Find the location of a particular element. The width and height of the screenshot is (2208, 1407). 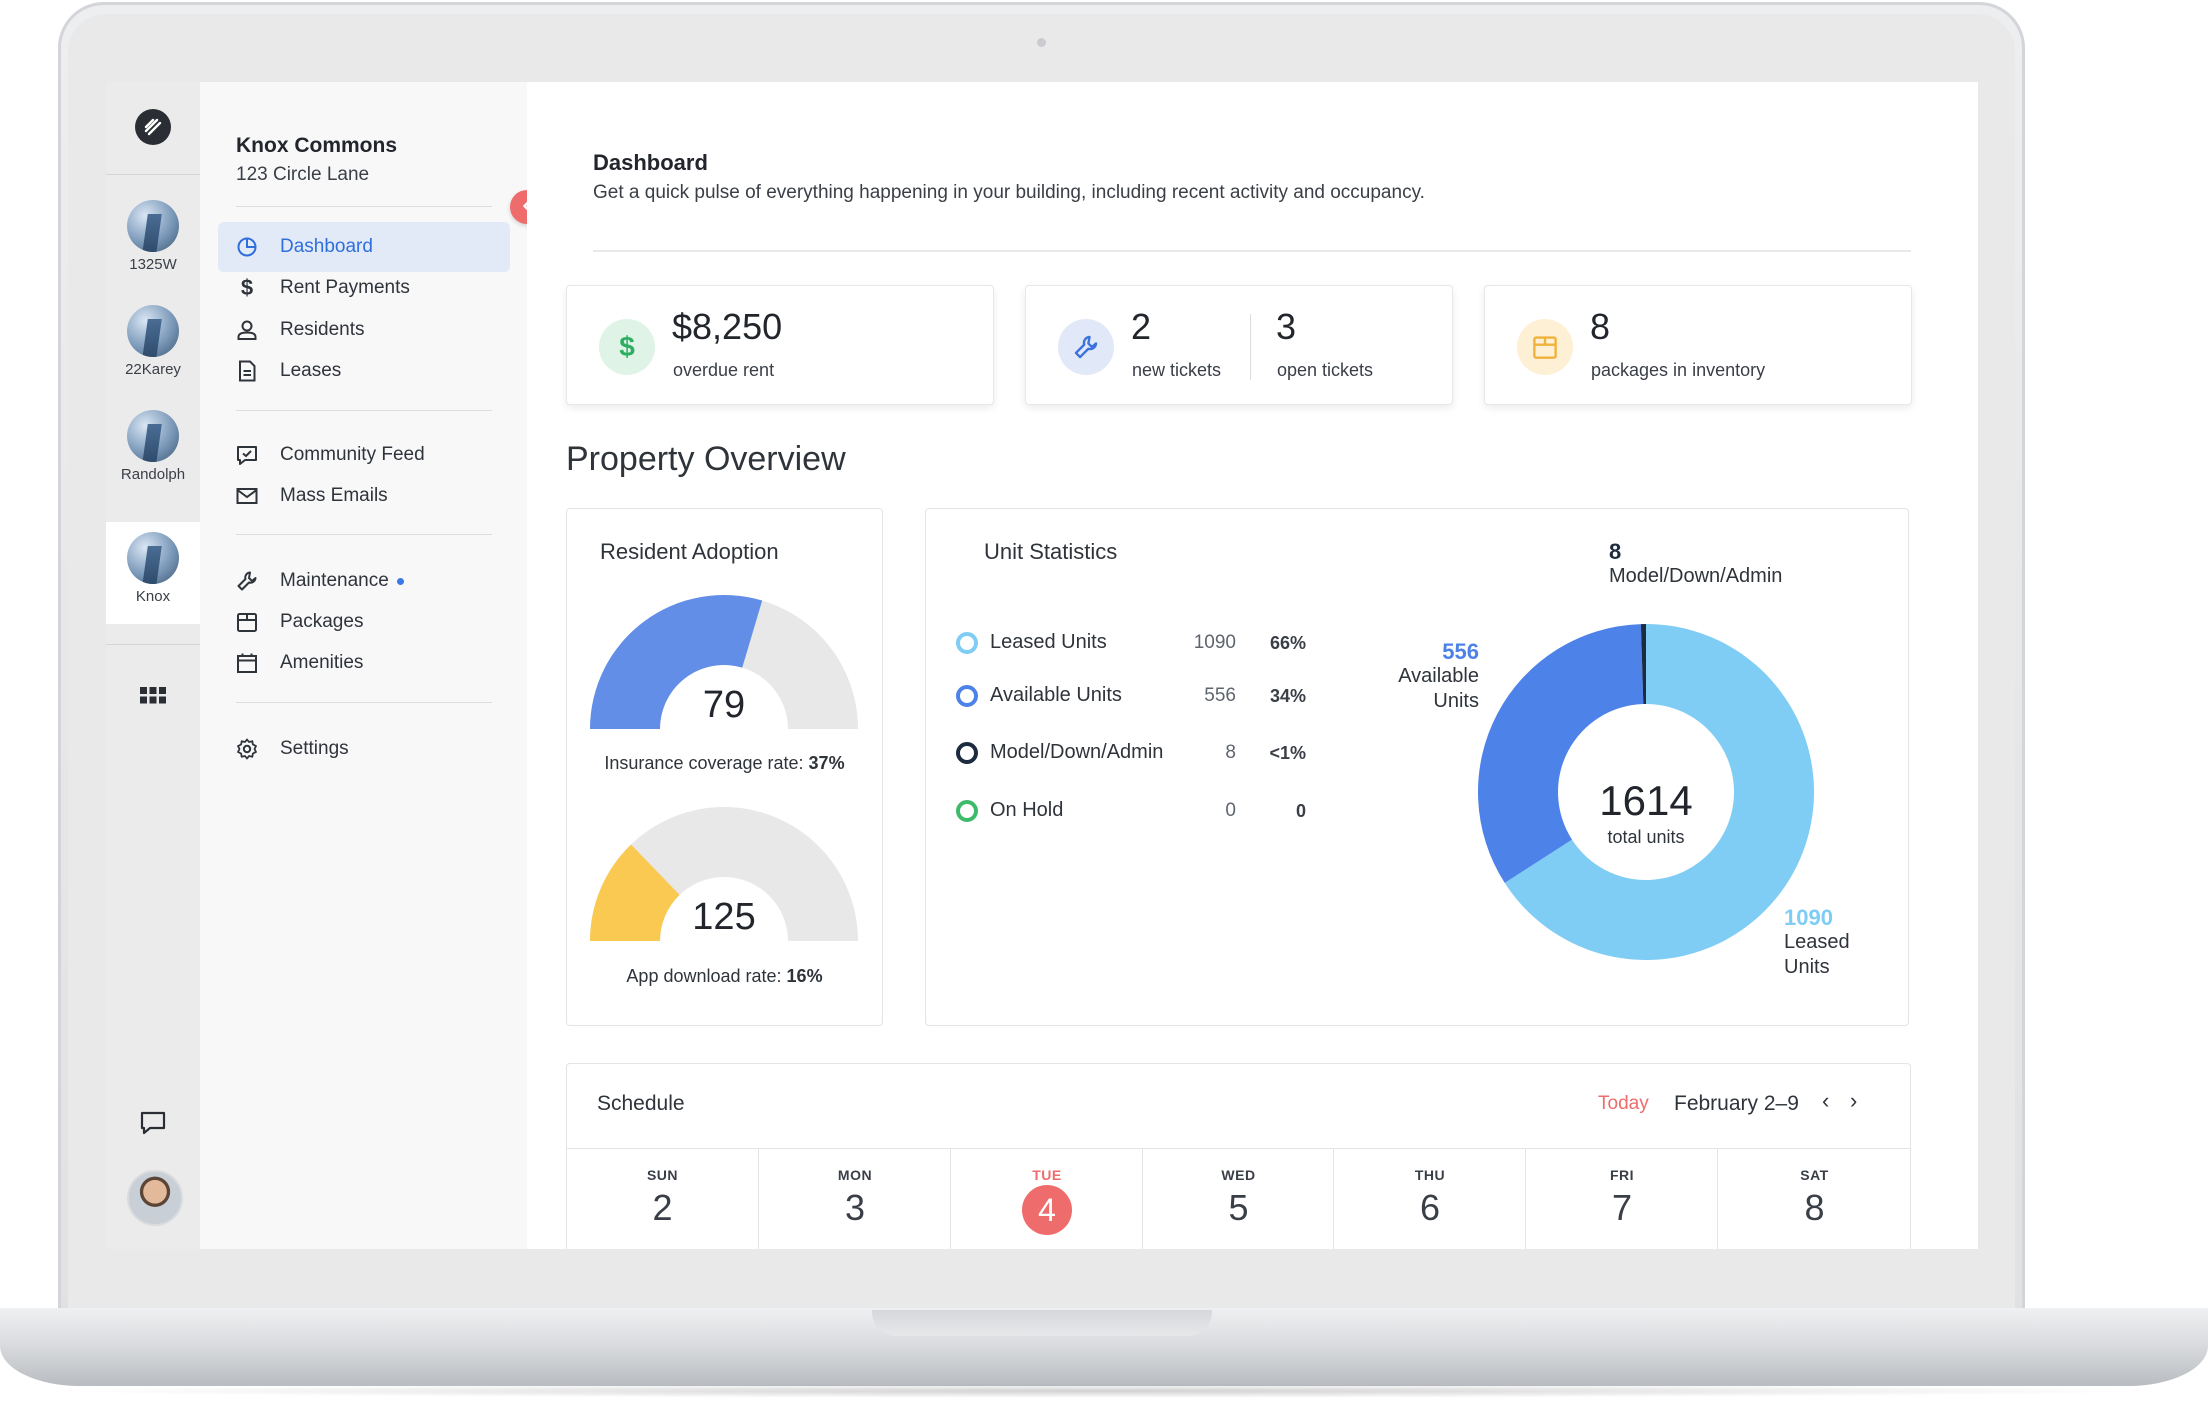

property-22karey: 22Karey is located at coordinates (153, 346).